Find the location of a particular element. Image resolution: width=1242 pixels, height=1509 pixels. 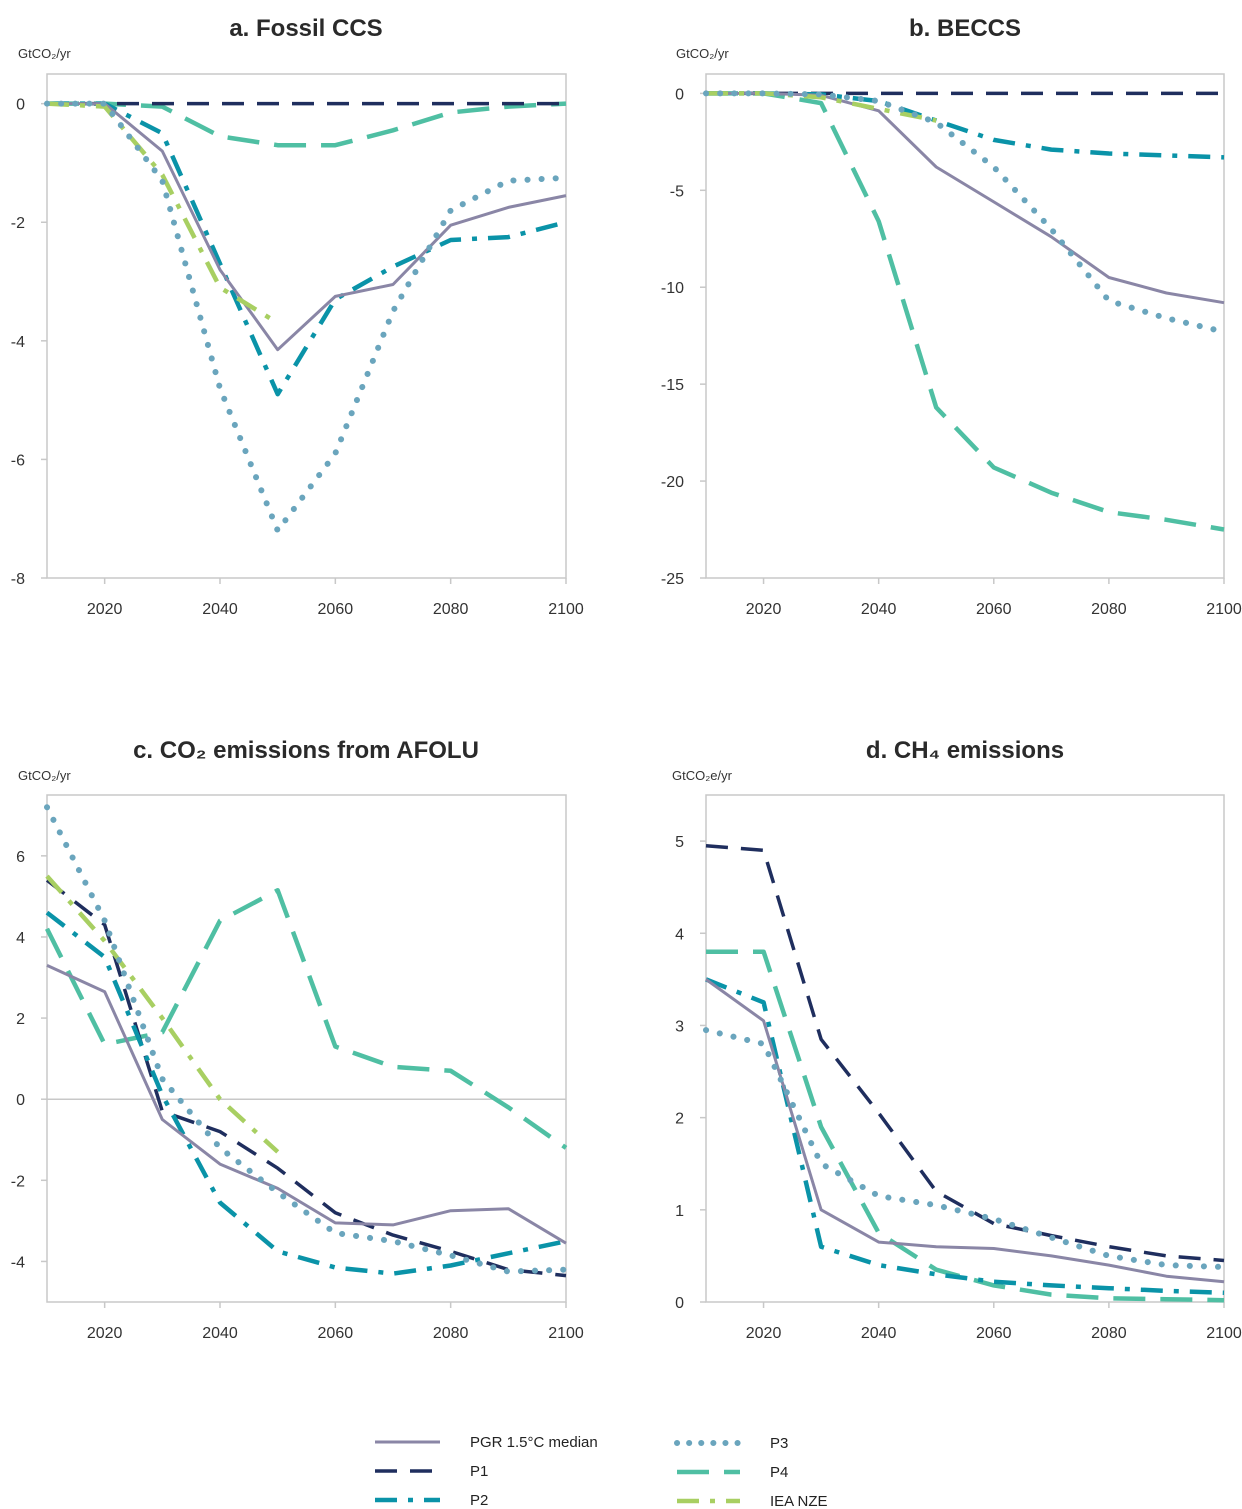

unit-label: GtCO₂e/yr is located at coordinates (702, 775).